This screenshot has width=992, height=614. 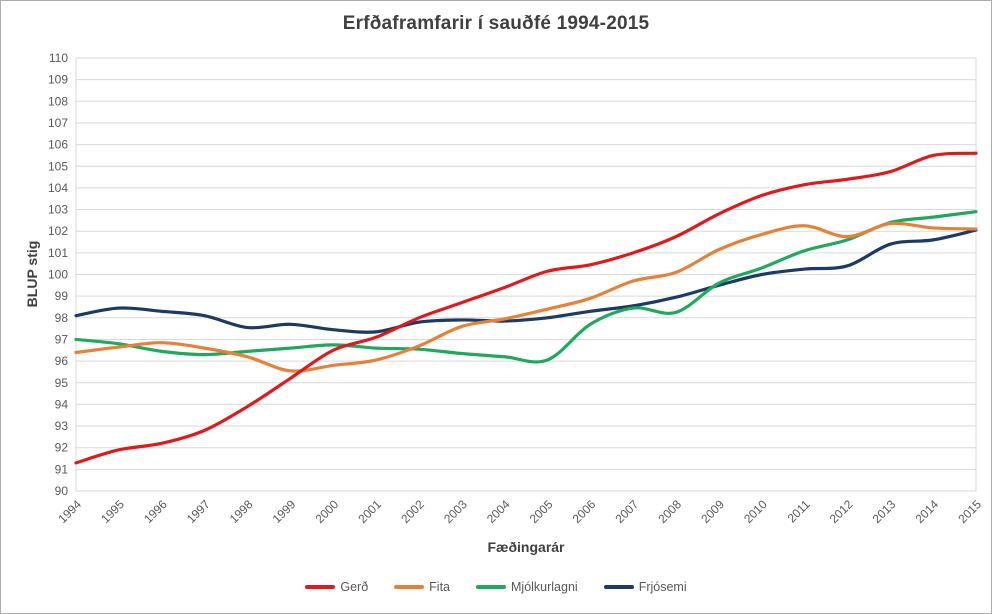 I want to click on legend-item-mjolkurlagni: Mjólkurlagni, so click(x=527, y=587).